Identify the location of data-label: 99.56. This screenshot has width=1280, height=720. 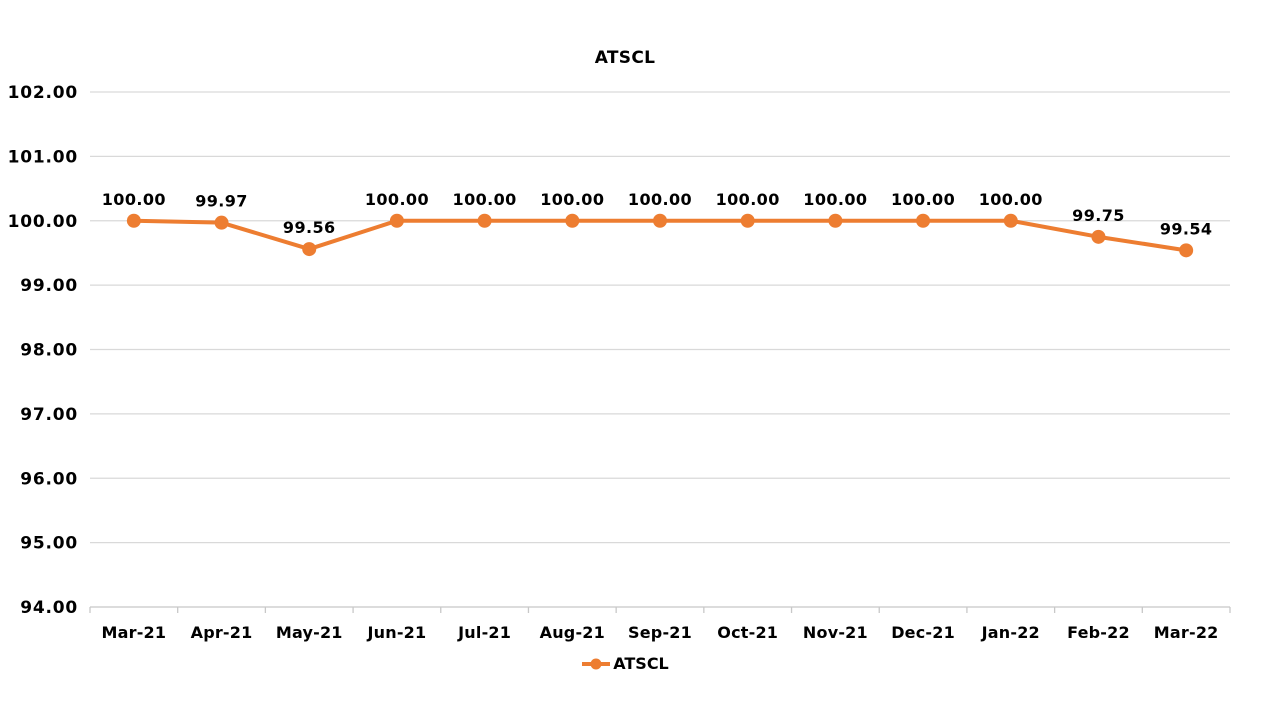
(309, 227).